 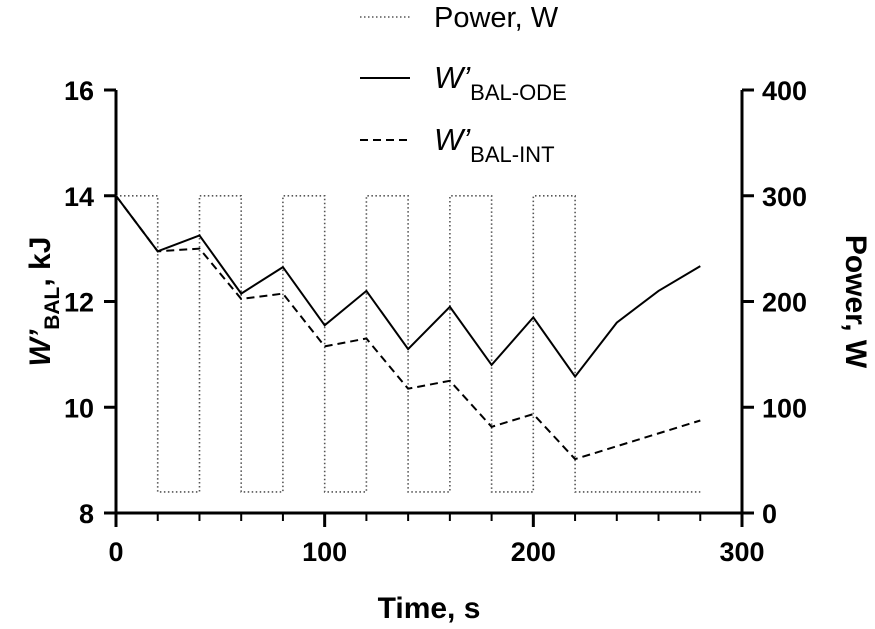 What do you see at coordinates (855, 302) in the screenshot?
I see `right-y-axis-title: Power, W` at bounding box center [855, 302].